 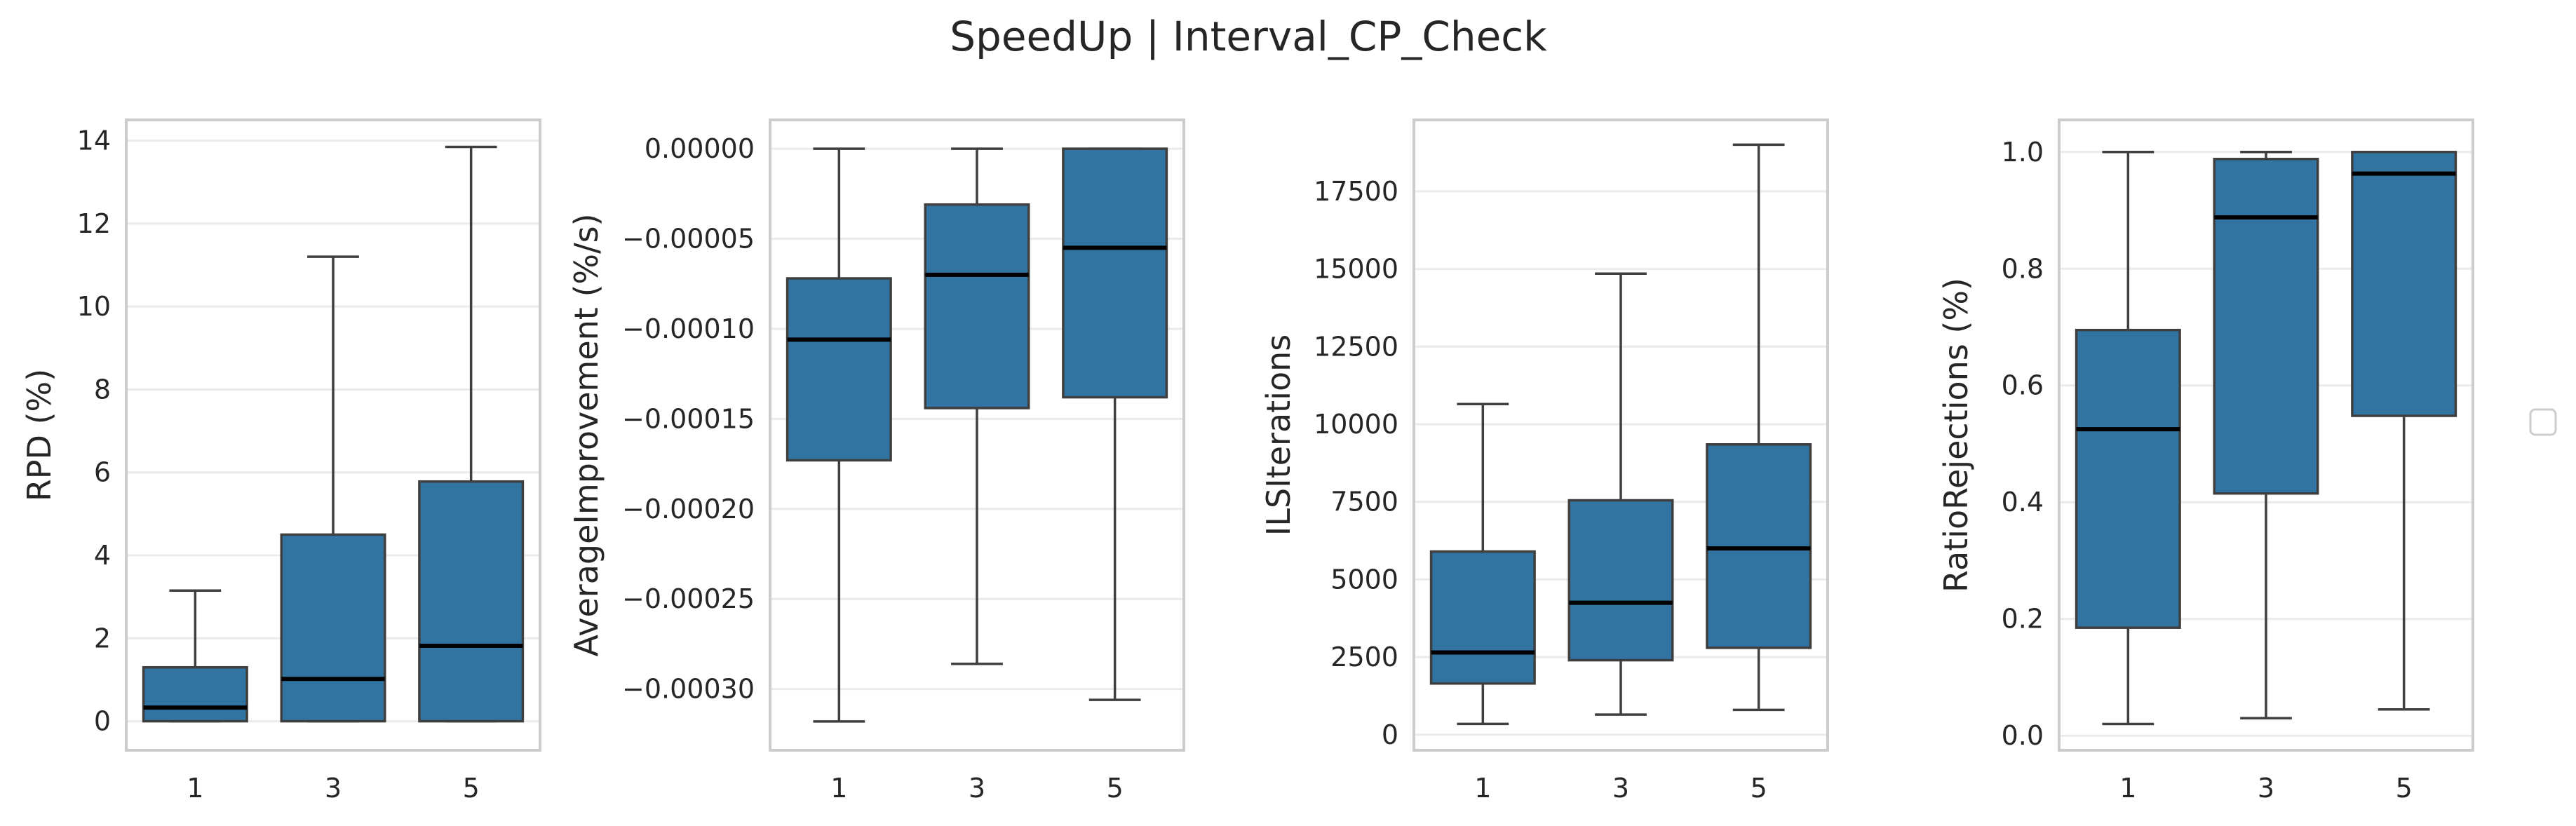 What do you see at coordinates (1364, 579) in the screenshot?
I see `y-tick-label: 5000` at bounding box center [1364, 579].